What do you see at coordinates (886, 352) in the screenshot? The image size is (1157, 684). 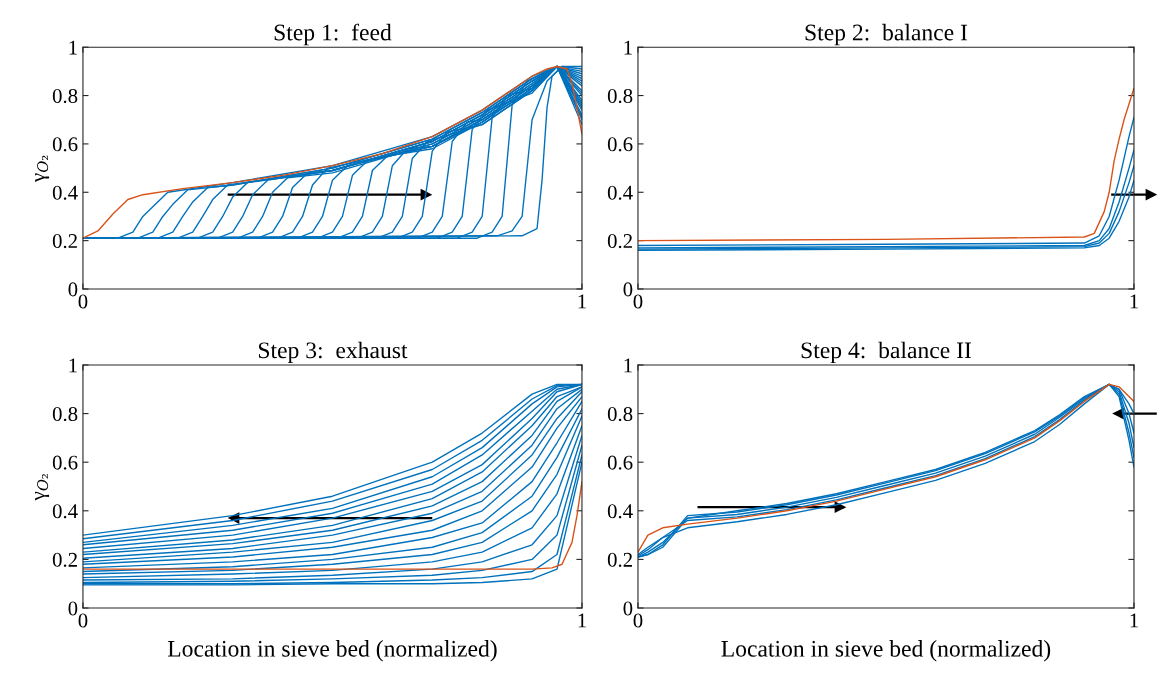 I see `chart-title: Step 4: balance II` at bounding box center [886, 352].